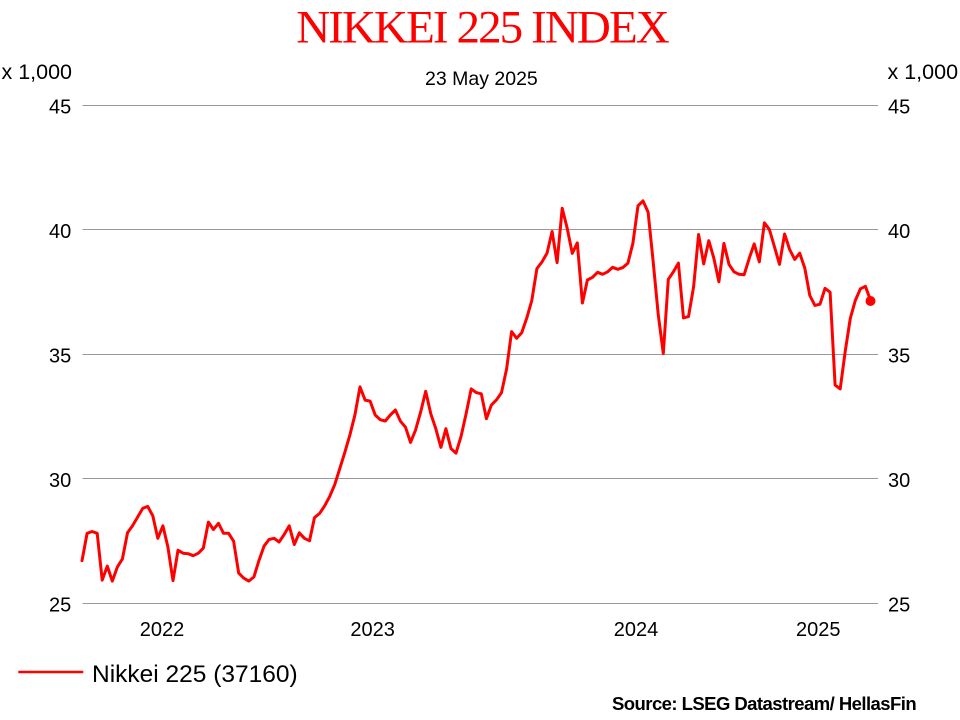 The image size is (960, 720). Describe the element at coordinates (481, 79) in the screenshot. I see `svg-text: 23 May 2025` at that location.